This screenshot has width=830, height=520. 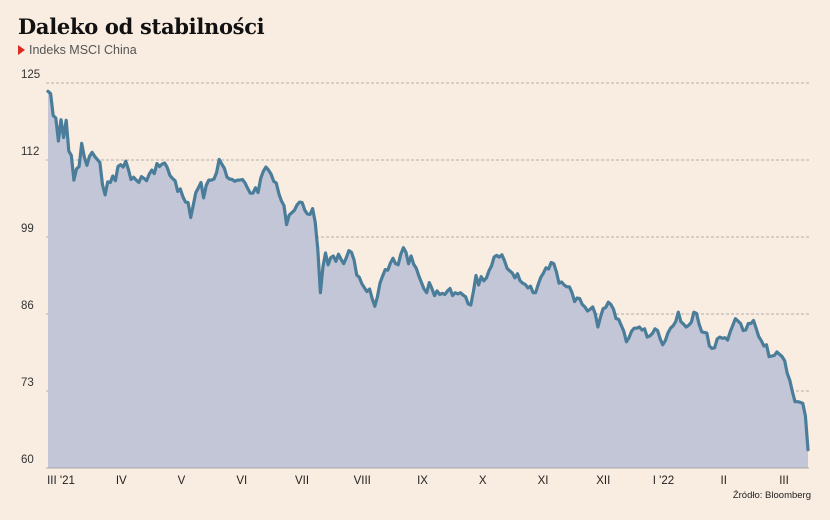 I want to click on y-tick-label: 125, so click(x=30, y=75).